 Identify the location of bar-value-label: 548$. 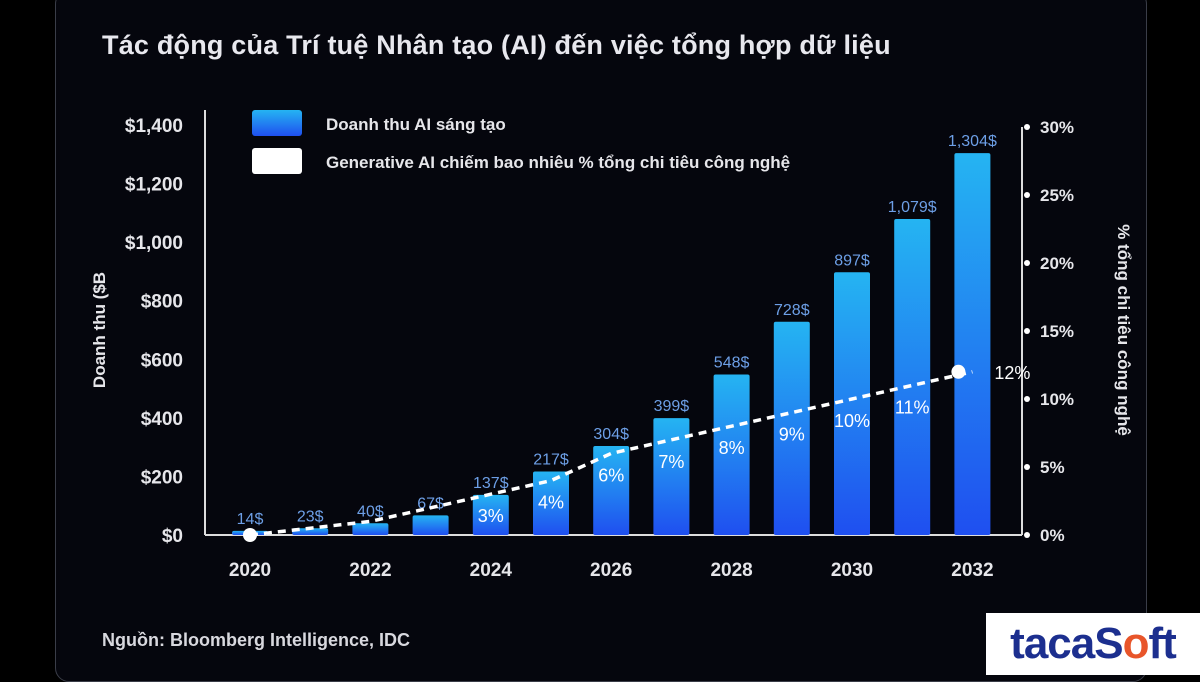
(732, 363).